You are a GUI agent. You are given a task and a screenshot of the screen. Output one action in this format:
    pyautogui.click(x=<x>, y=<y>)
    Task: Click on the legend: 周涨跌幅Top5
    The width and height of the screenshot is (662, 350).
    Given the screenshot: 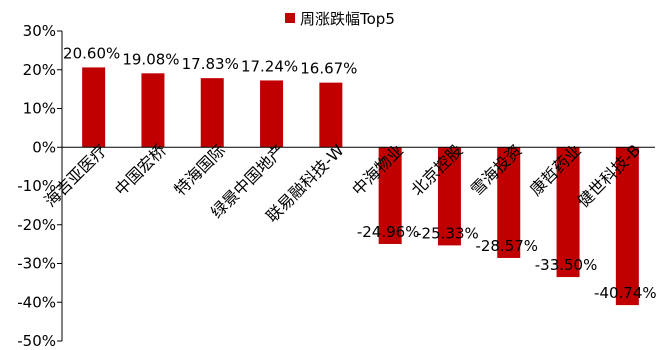 What is the action you would take?
    pyautogui.click(x=340, y=19)
    